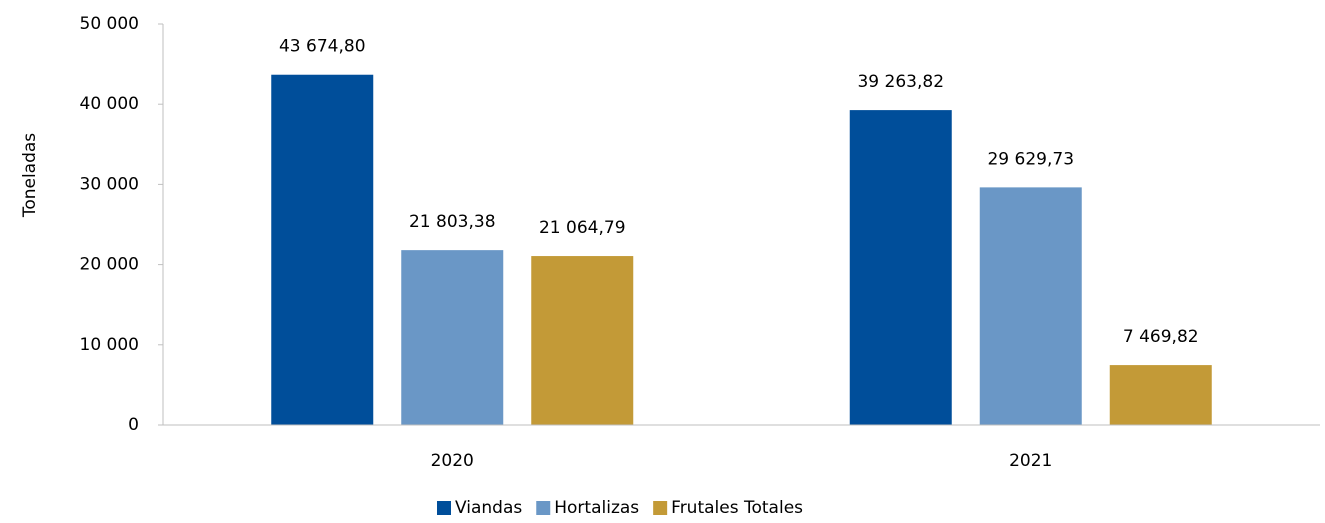  What do you see at coordinates (1161, 337) in the screenshot?
I see `value-label: 7 469,82` at bounding box center [1161, 337].